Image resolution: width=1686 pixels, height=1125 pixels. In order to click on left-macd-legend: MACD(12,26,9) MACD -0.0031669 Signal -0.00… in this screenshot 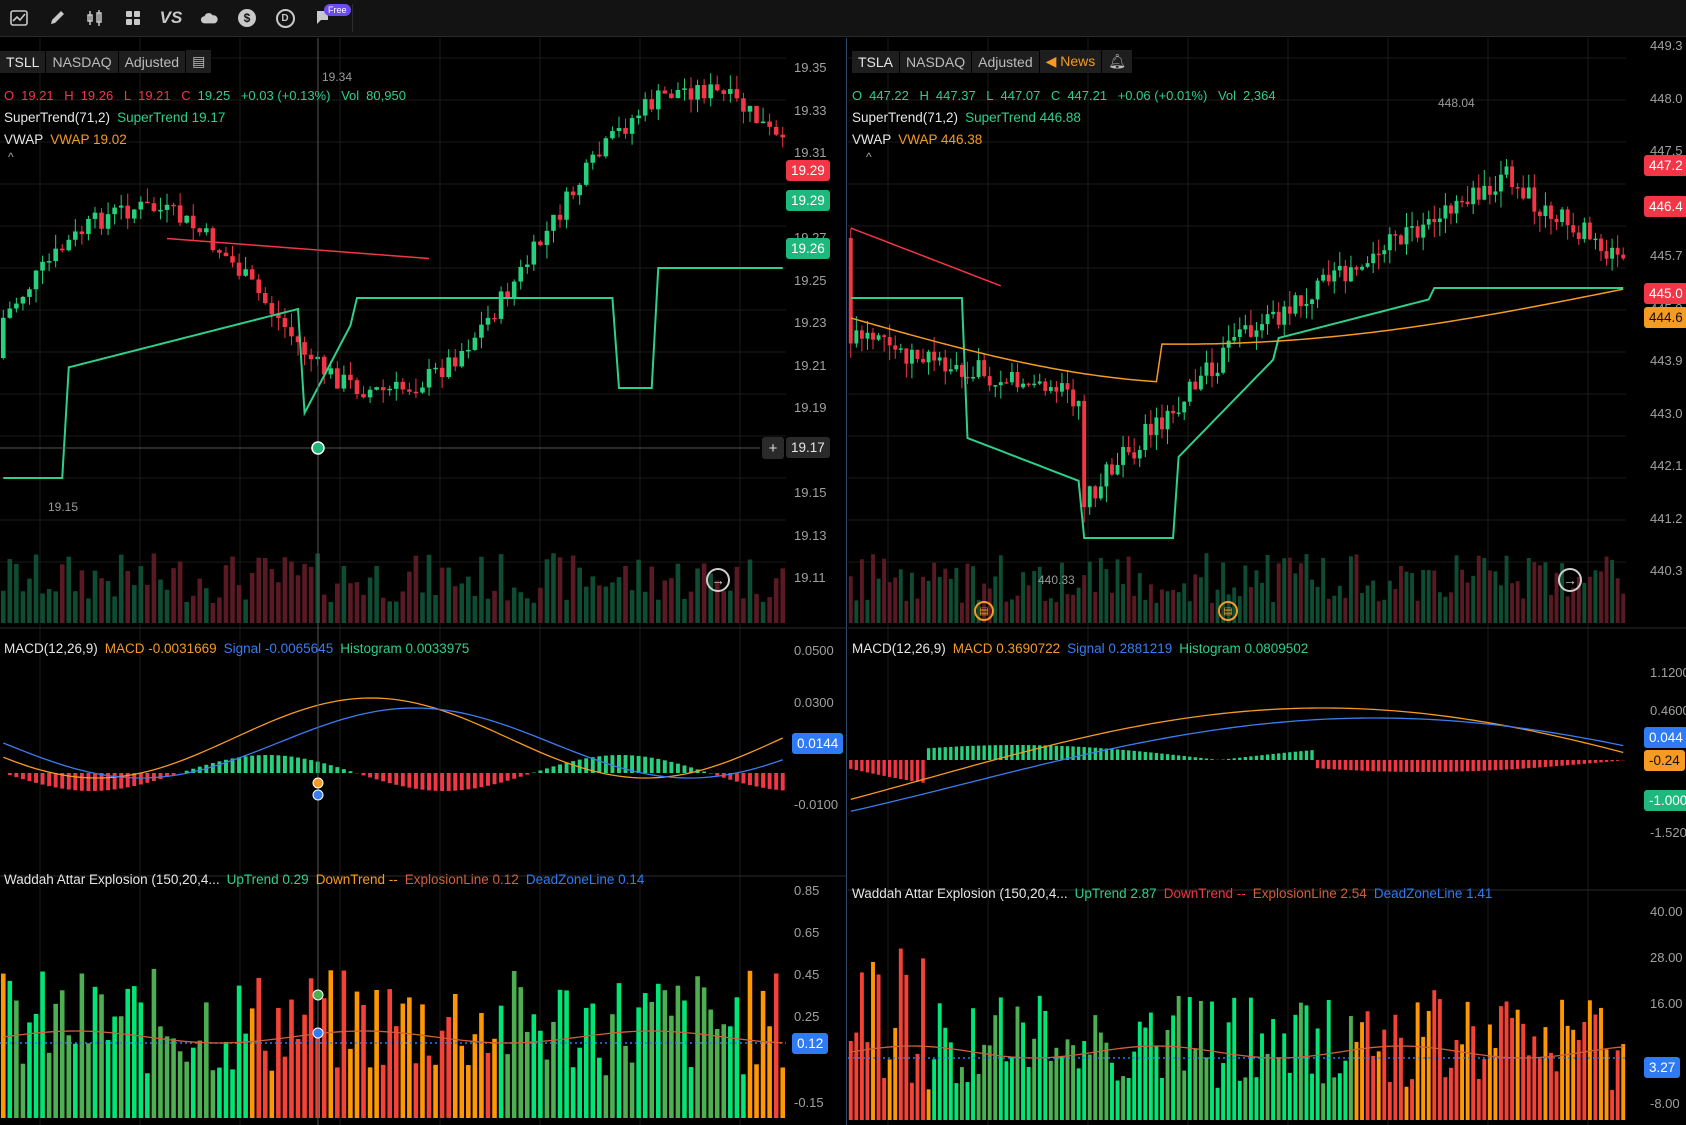, I will do `click(237, 648)`.